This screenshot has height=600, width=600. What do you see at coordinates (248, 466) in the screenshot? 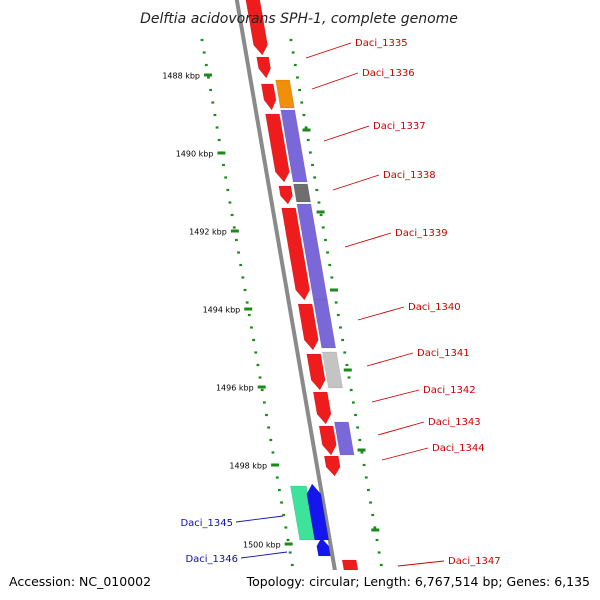
I see `tick-label: 1498 kbp` at bounding box center [248, 466].